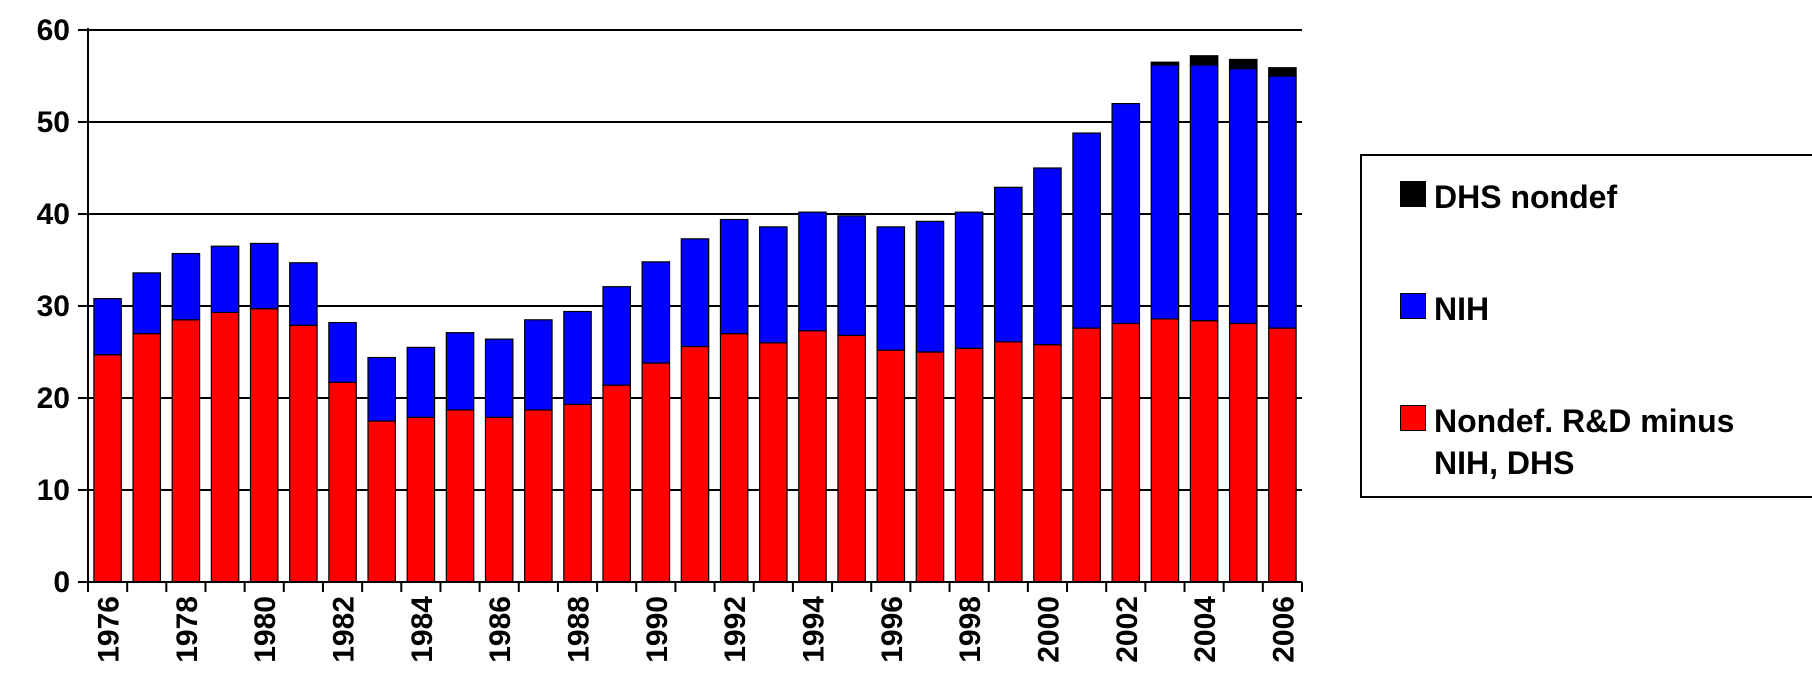 The width and height of the screenshot is (1812, 694). I want to click on x-tick-label-1996: 1996, so click(892, 629).